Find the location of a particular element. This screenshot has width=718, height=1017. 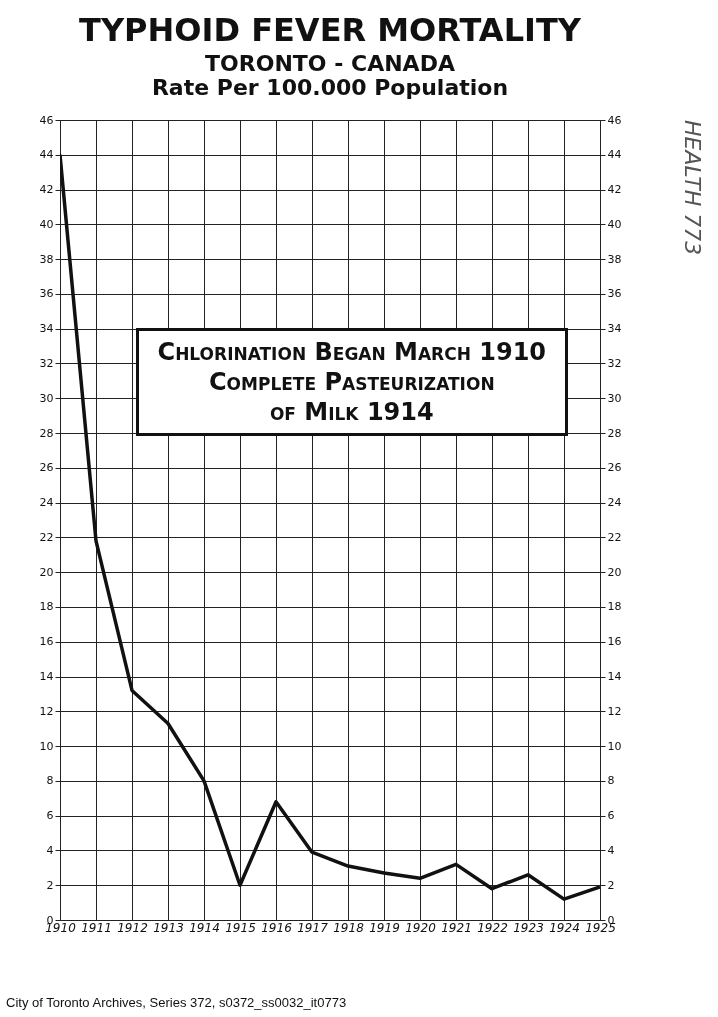

x-tick-label: 1923 is located at coordinates (528, 927).